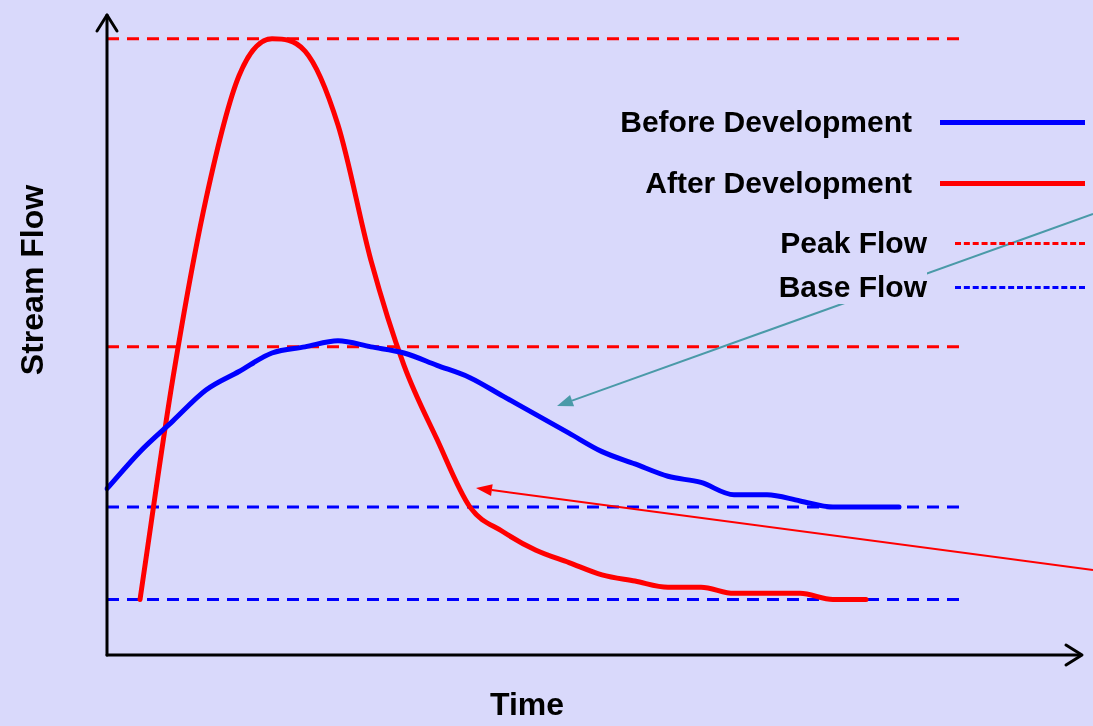 The height and width of the screenshot is (726, 1093). I want to click on y-axis-title: Stream Flow, so click(32, 280).